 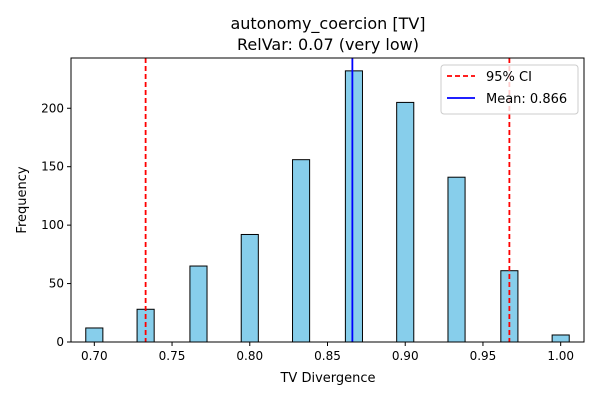 I want to click on y-tick-label: 200, so click(x=52, y=108).